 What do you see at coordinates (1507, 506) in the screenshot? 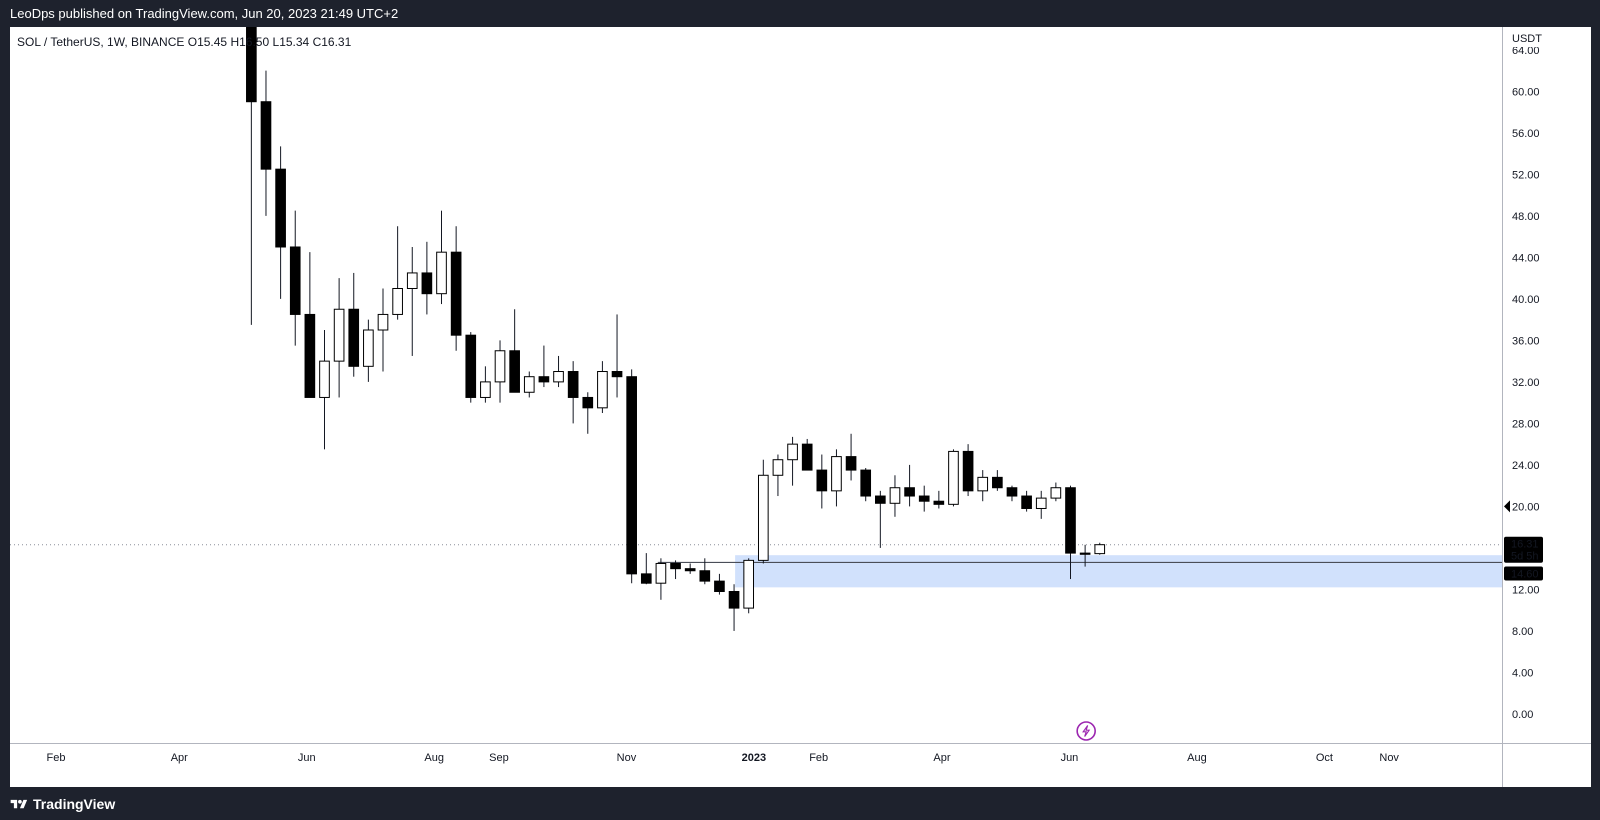
I see `price-pointer-icon` at bounding box center [1507, 506].